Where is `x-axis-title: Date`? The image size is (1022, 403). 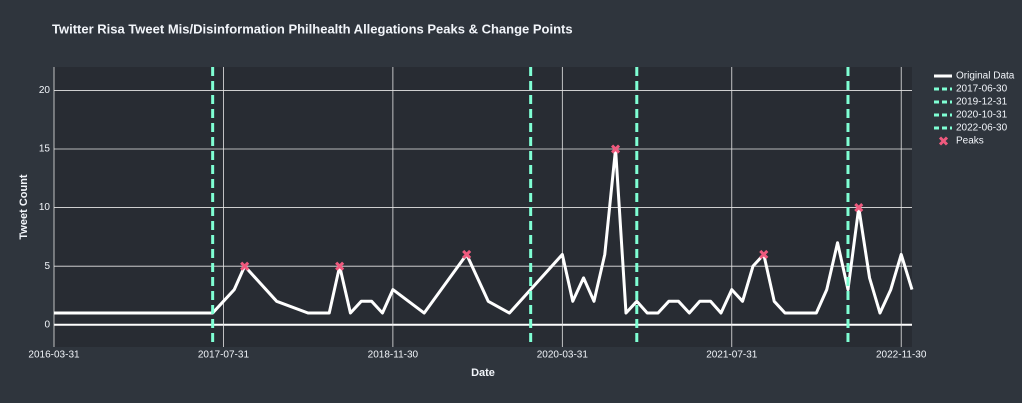 x-axis-title: Date is located at coordinates (483, 373).